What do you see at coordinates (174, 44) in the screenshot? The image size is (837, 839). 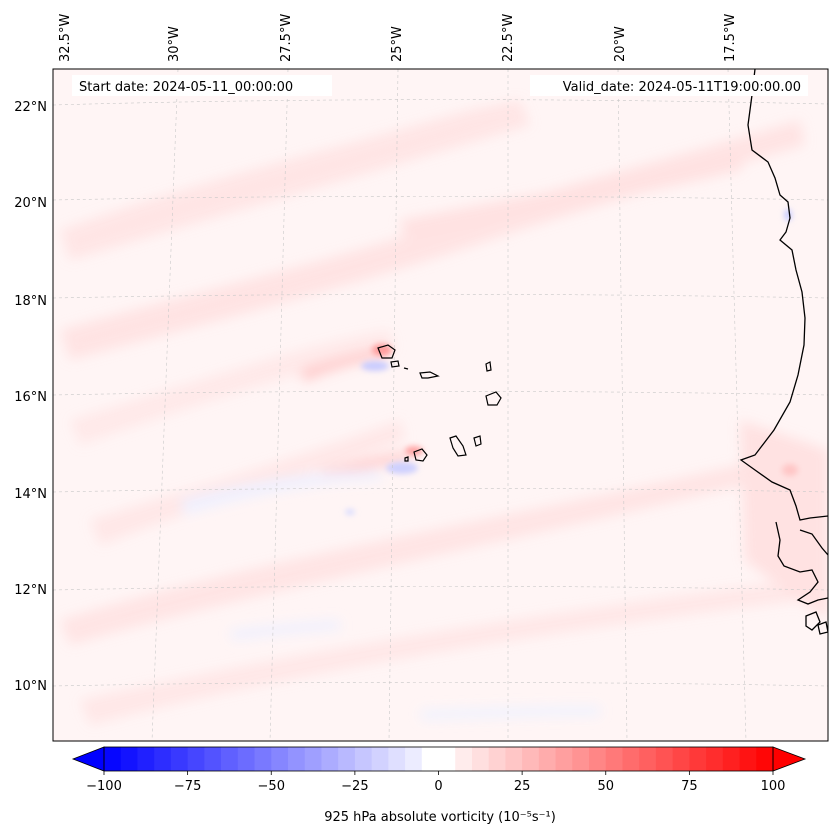 I see `lon-label: 30°W` at bounding box center [174, 44].